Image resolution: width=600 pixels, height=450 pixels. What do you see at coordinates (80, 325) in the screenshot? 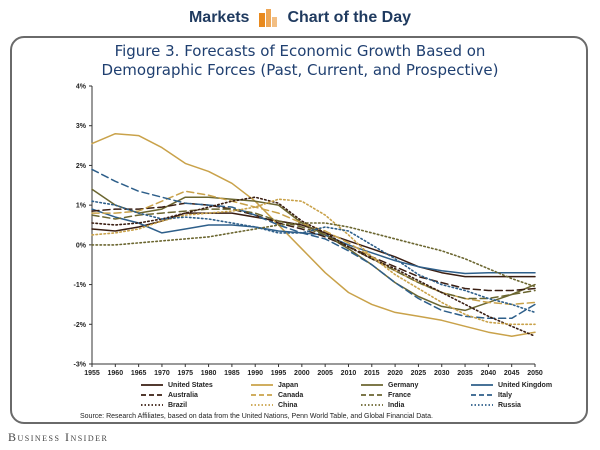
I see `y-tick-label: -2%` at bounding box center [80, 325].